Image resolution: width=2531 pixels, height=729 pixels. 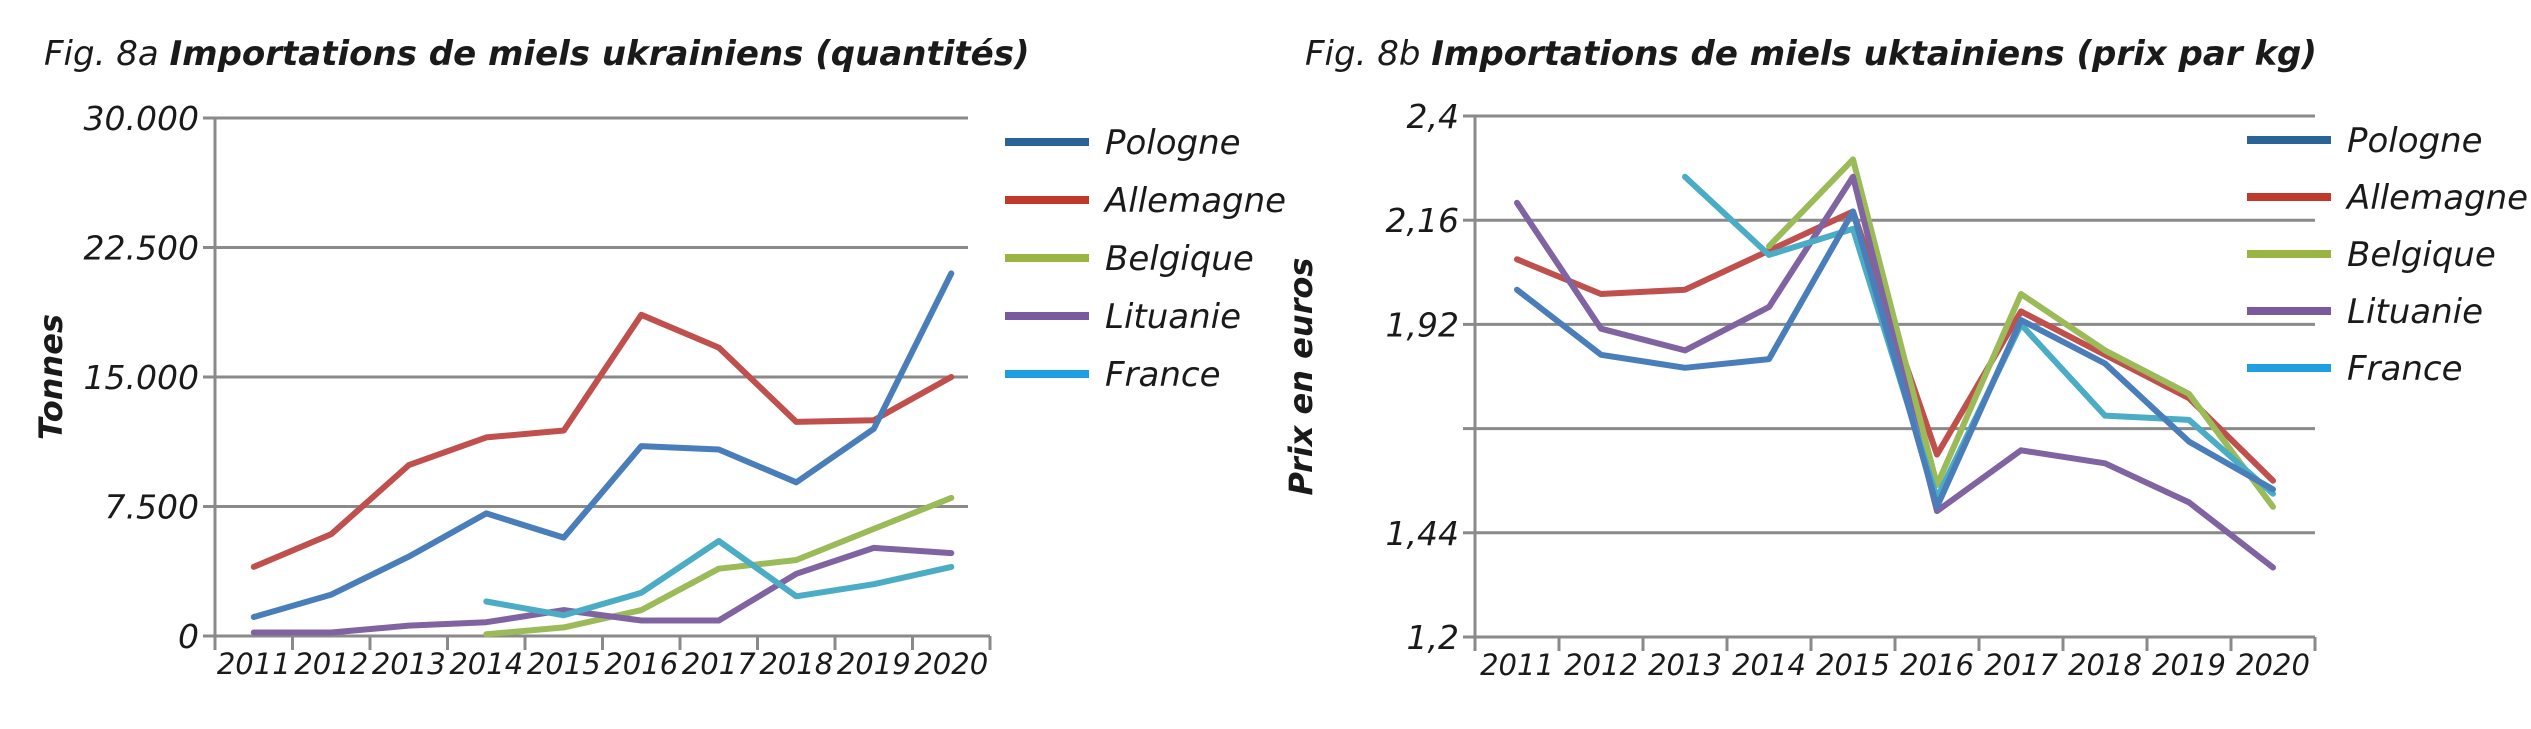 I want to click on y-tick-label: 22.500, so click(x=141, y=248).